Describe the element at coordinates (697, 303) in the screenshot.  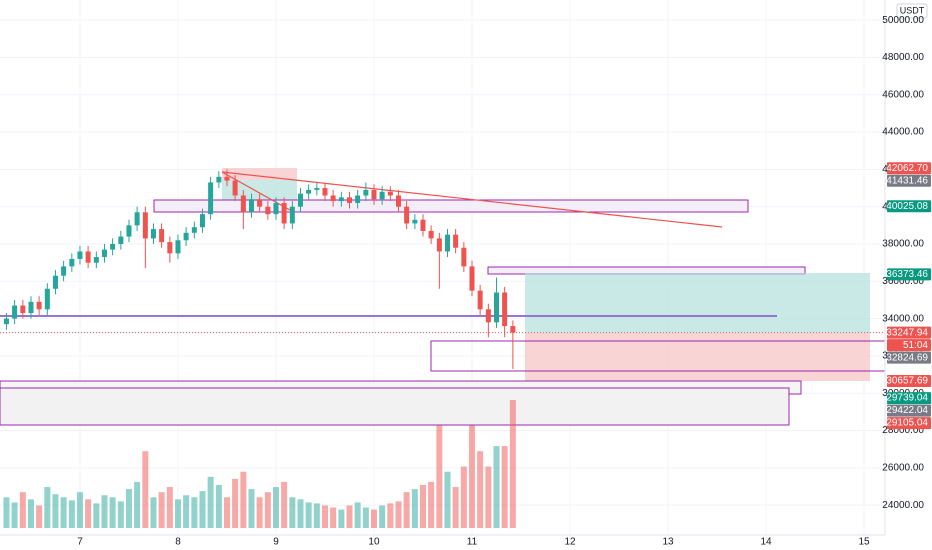
I see `take-profit-zone` at that location.